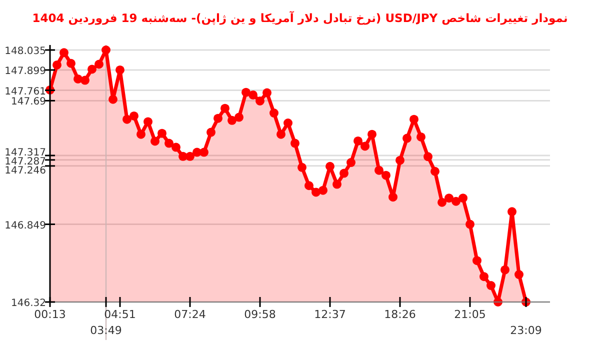 Image resolution: width=600 pixels, height=352 pixels. What do you see at coordinates (25, 51) in the screenshot?
I see `y-tick-label: 148.035` at bounding box center [25, 51].